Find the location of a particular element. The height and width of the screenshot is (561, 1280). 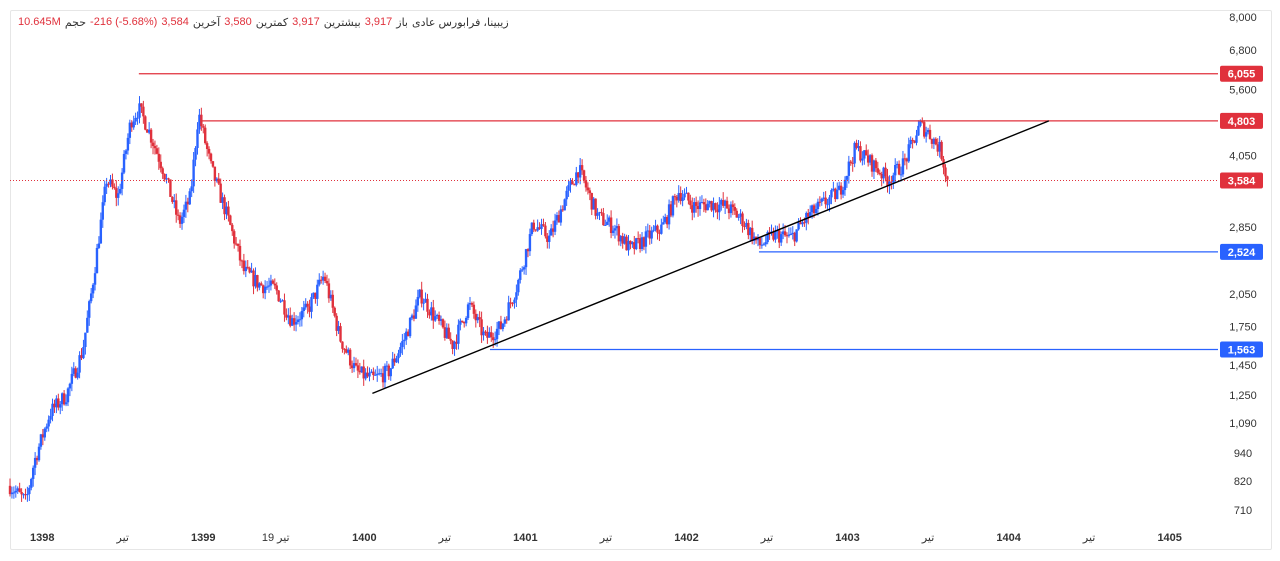

x-tick-label: تیر is located at coordinates (605, 538).